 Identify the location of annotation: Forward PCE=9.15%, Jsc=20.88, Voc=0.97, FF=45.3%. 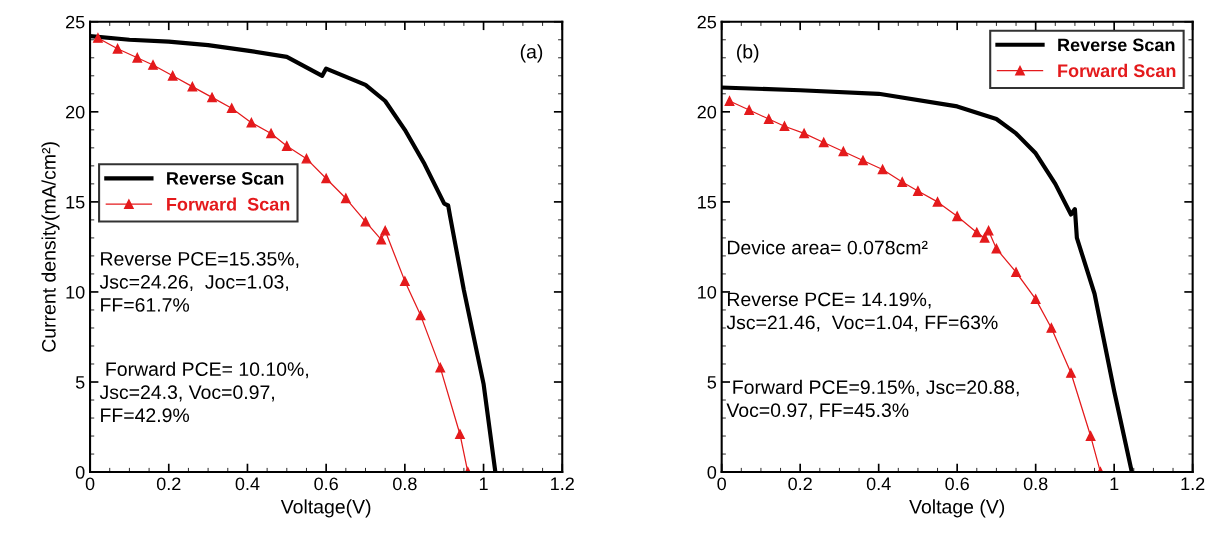
(872, 399).